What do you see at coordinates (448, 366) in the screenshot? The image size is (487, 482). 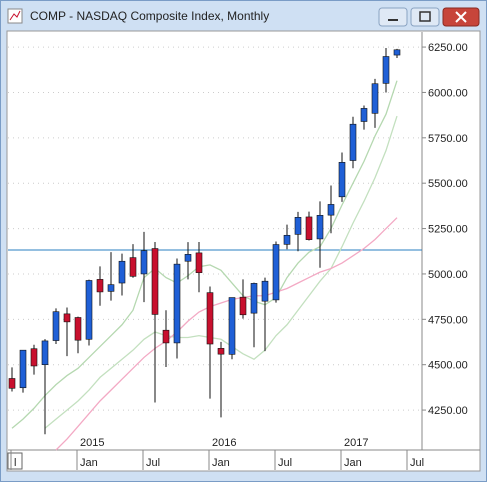 I see `y-tick-label: 4500.00` at bounding box center [448, 366].